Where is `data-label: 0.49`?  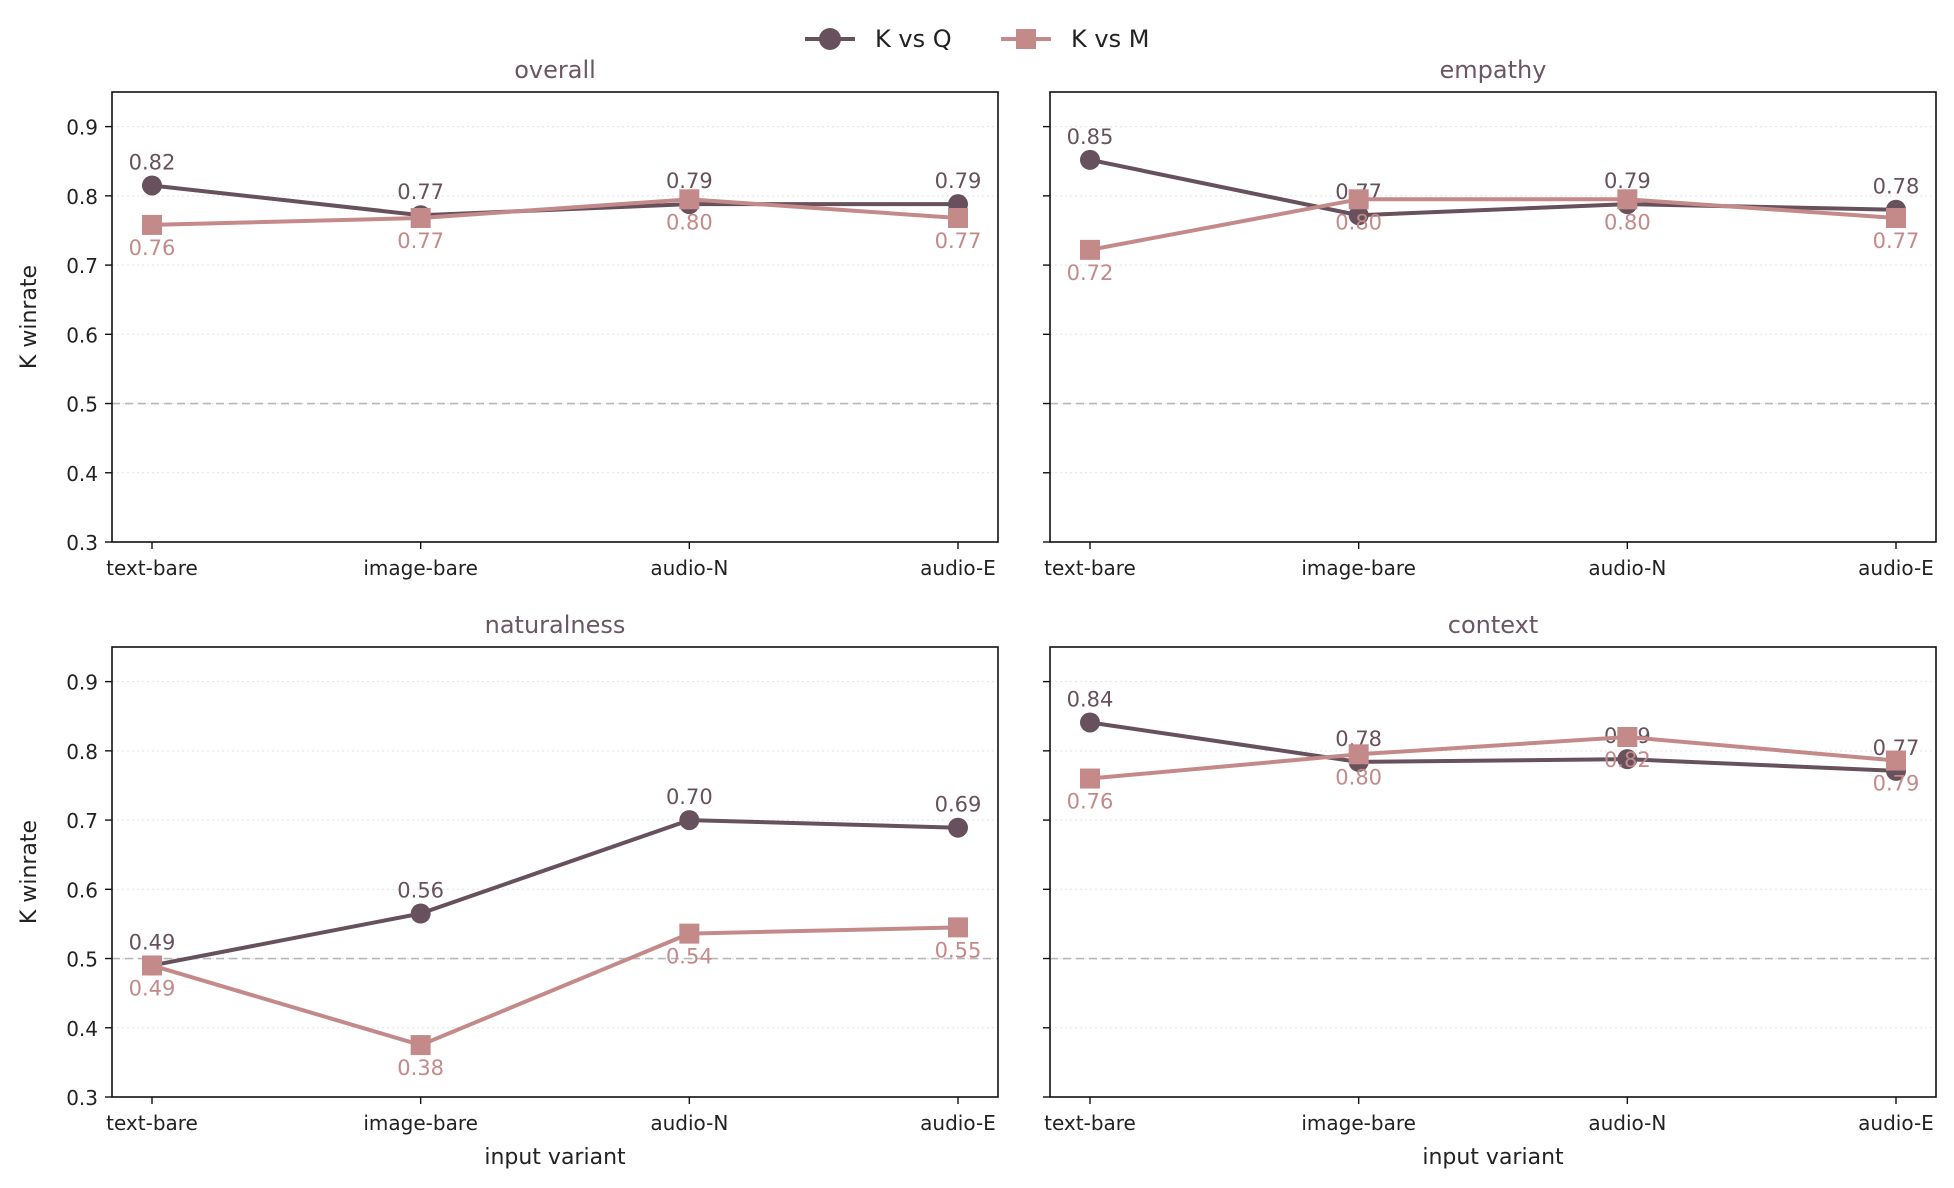 data-label: 0.49 is located at coordinates (152, 988).